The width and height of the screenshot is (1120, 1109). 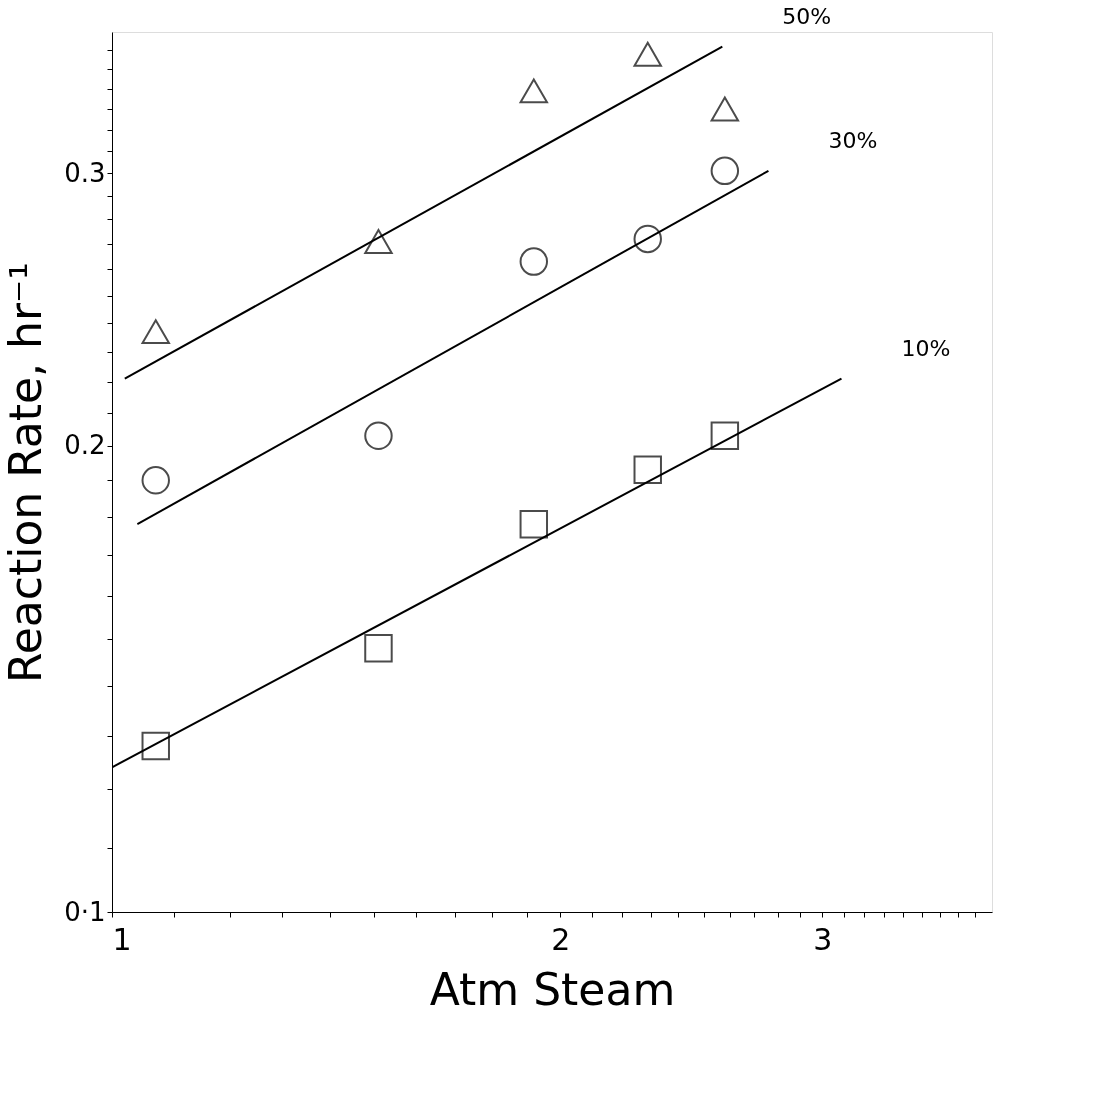 What do you see at coordinates (823, 939) in the screenshot?
I see `x-tick-label: 3` at bounding box center [823, 939].